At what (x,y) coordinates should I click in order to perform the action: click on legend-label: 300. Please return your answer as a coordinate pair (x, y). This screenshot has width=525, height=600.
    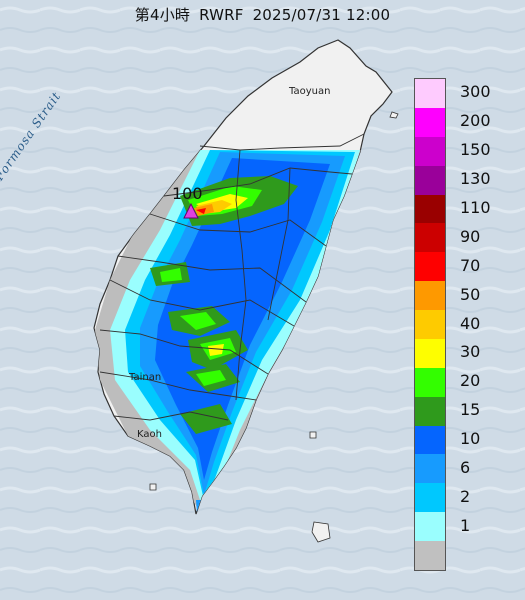
    Looking at the image, I should click on (475, 92).